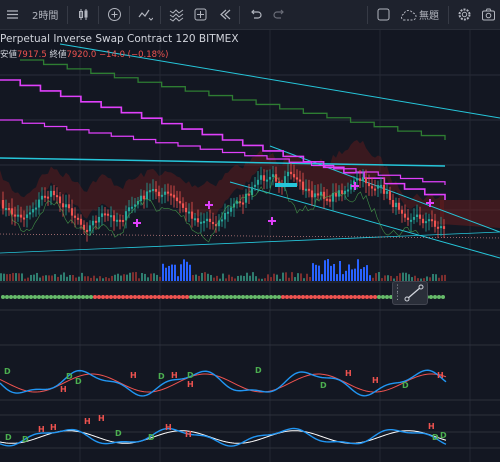  What do you see at coordinates (200, 15) in the screenshot?
I see `alert-icon` at bounding box center [200, 15].